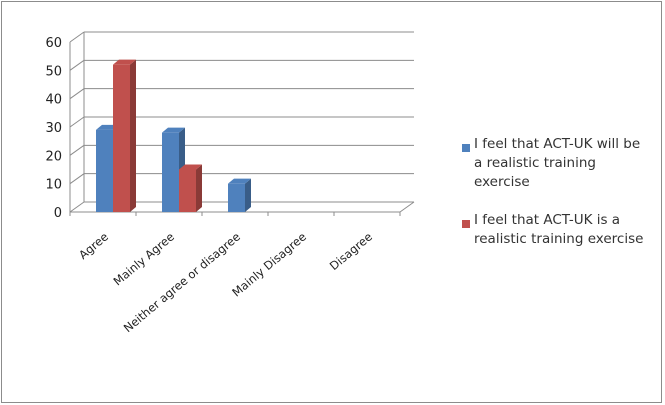 This screenshot has width=665, height=405. Describe the element at coordinates (407, 207) in the screenshot. I see `floor-edge` at that location.